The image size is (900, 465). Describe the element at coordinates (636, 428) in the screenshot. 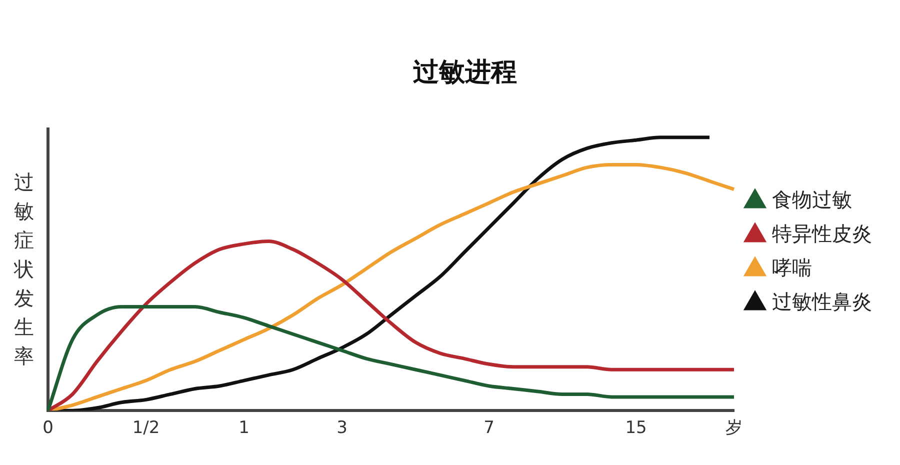

I see `x-tick-label: 15` at that location.